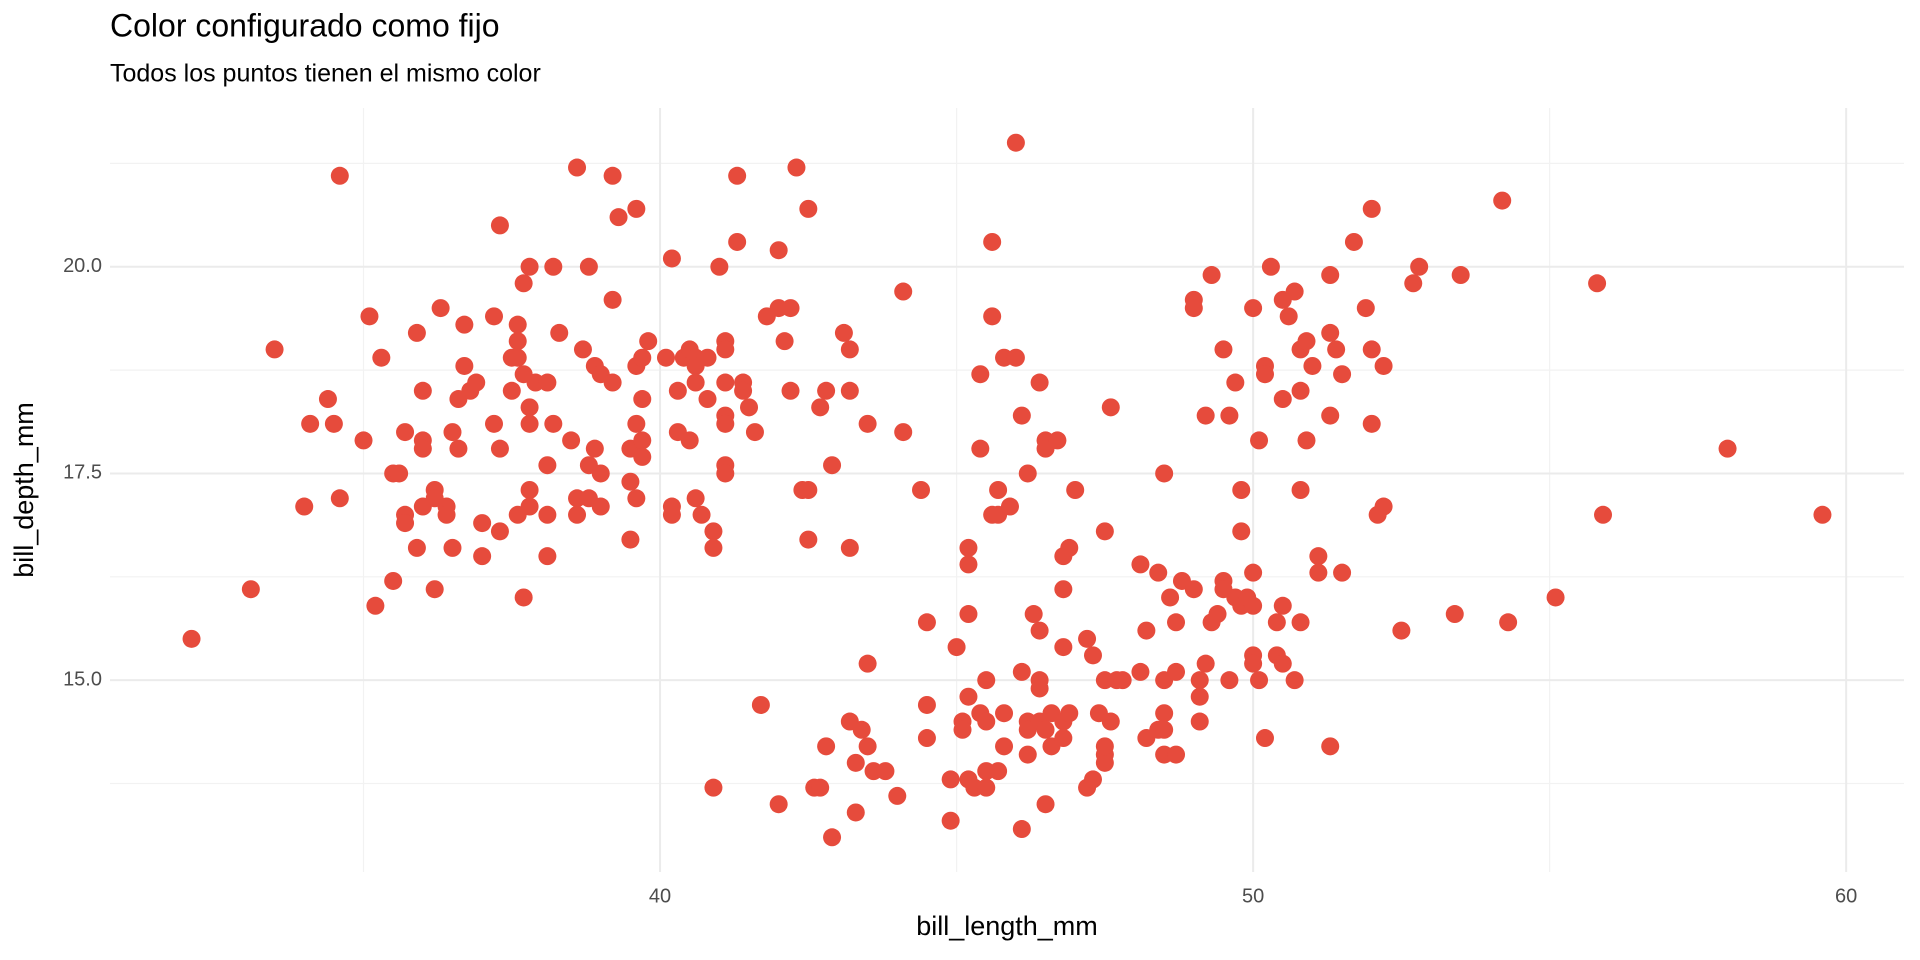 This screenshot has width=1920, height=960. What do you see at coordinates (82, 473) in the screenshot?
I see `y-tick-label: 17.5` at bounding box center [82, 473].